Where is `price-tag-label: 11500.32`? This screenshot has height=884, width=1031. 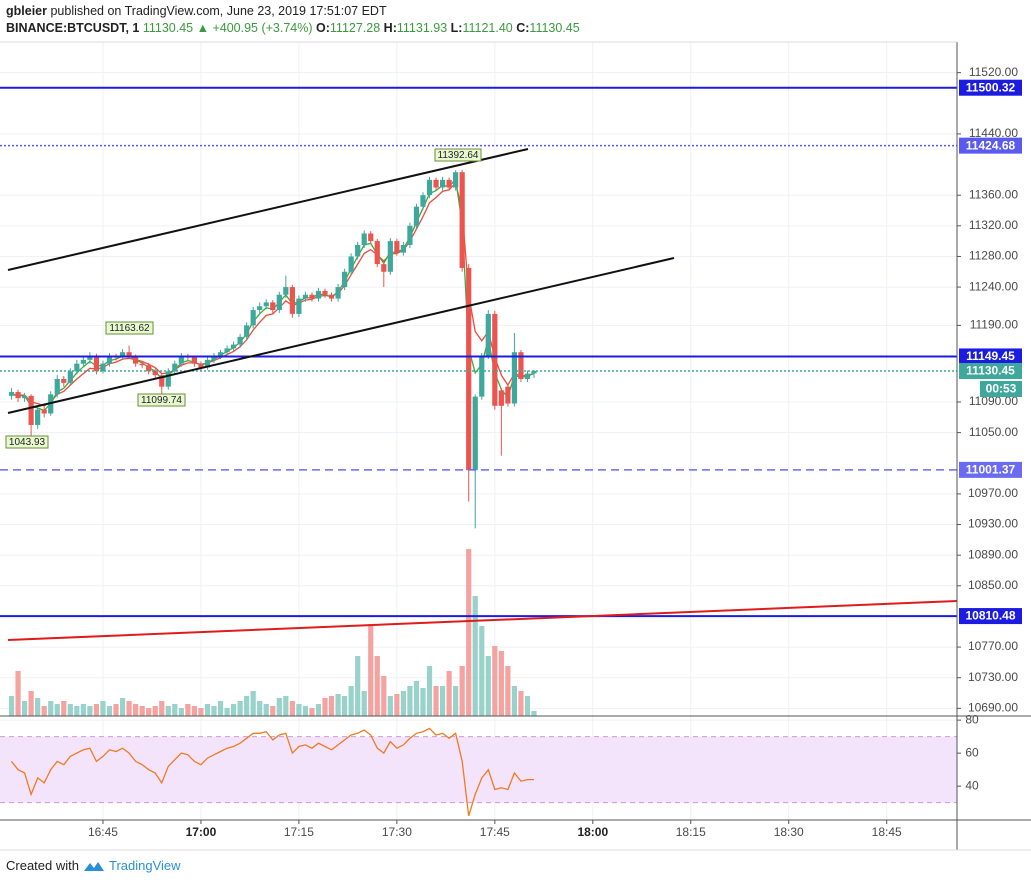
price-tag-label: 11500.32 is located at coordinates (991, 87).